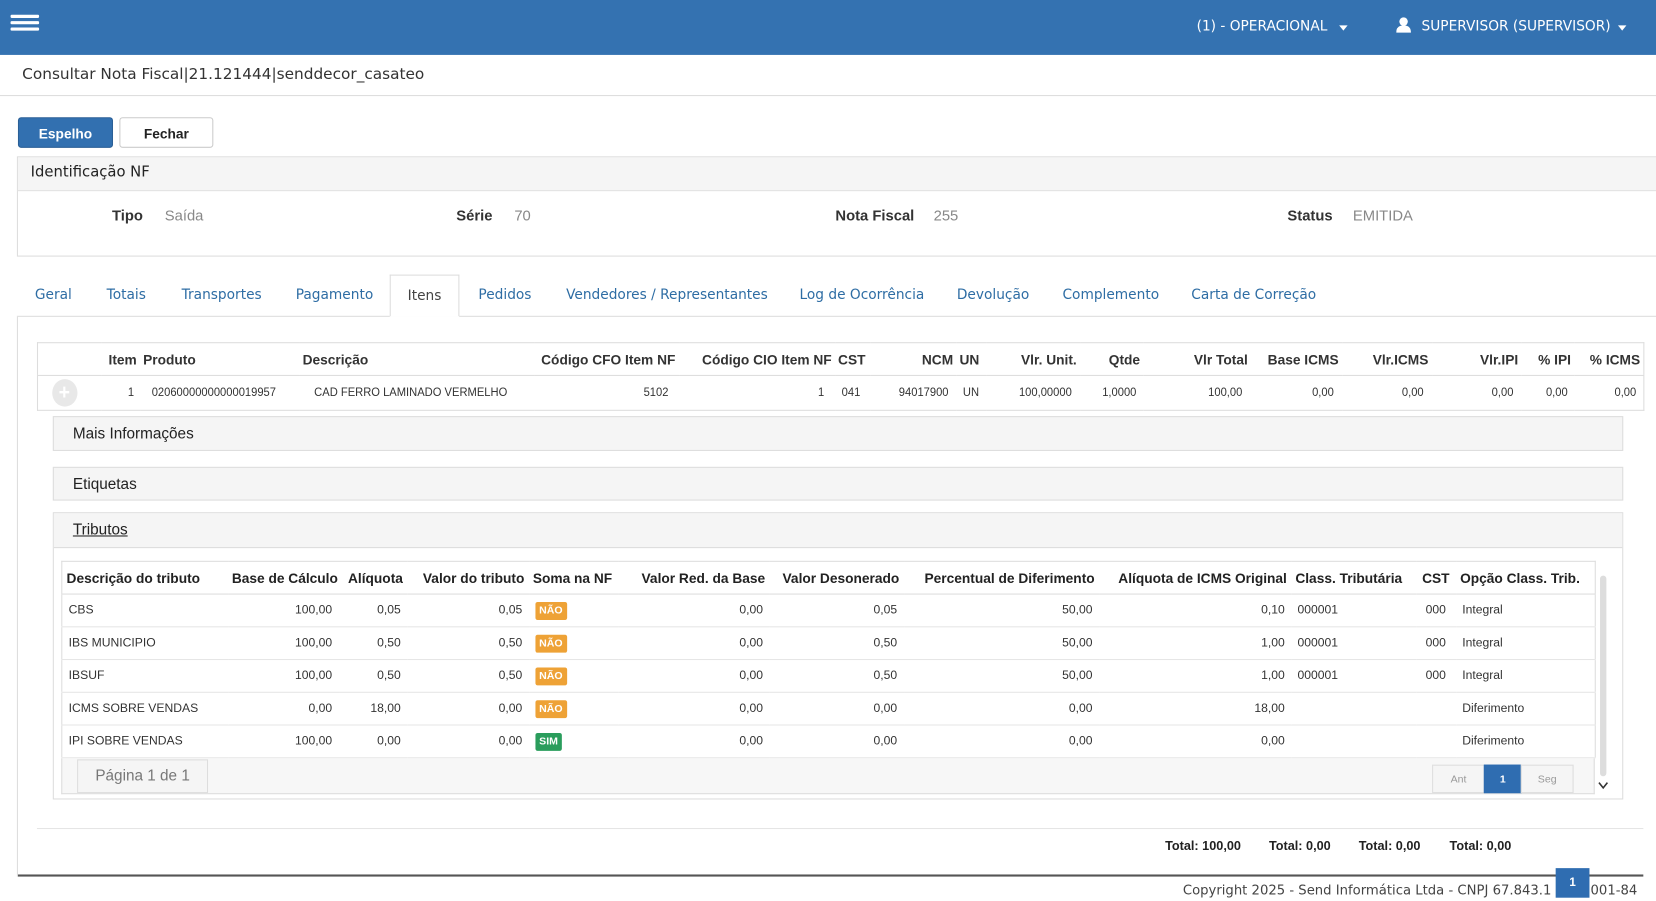 Image resolution: width=1656 pixels, height=901 pixels. Describe the element at coordinates (946, 215) in the screenshot. I see `field-value: 255` at that location.